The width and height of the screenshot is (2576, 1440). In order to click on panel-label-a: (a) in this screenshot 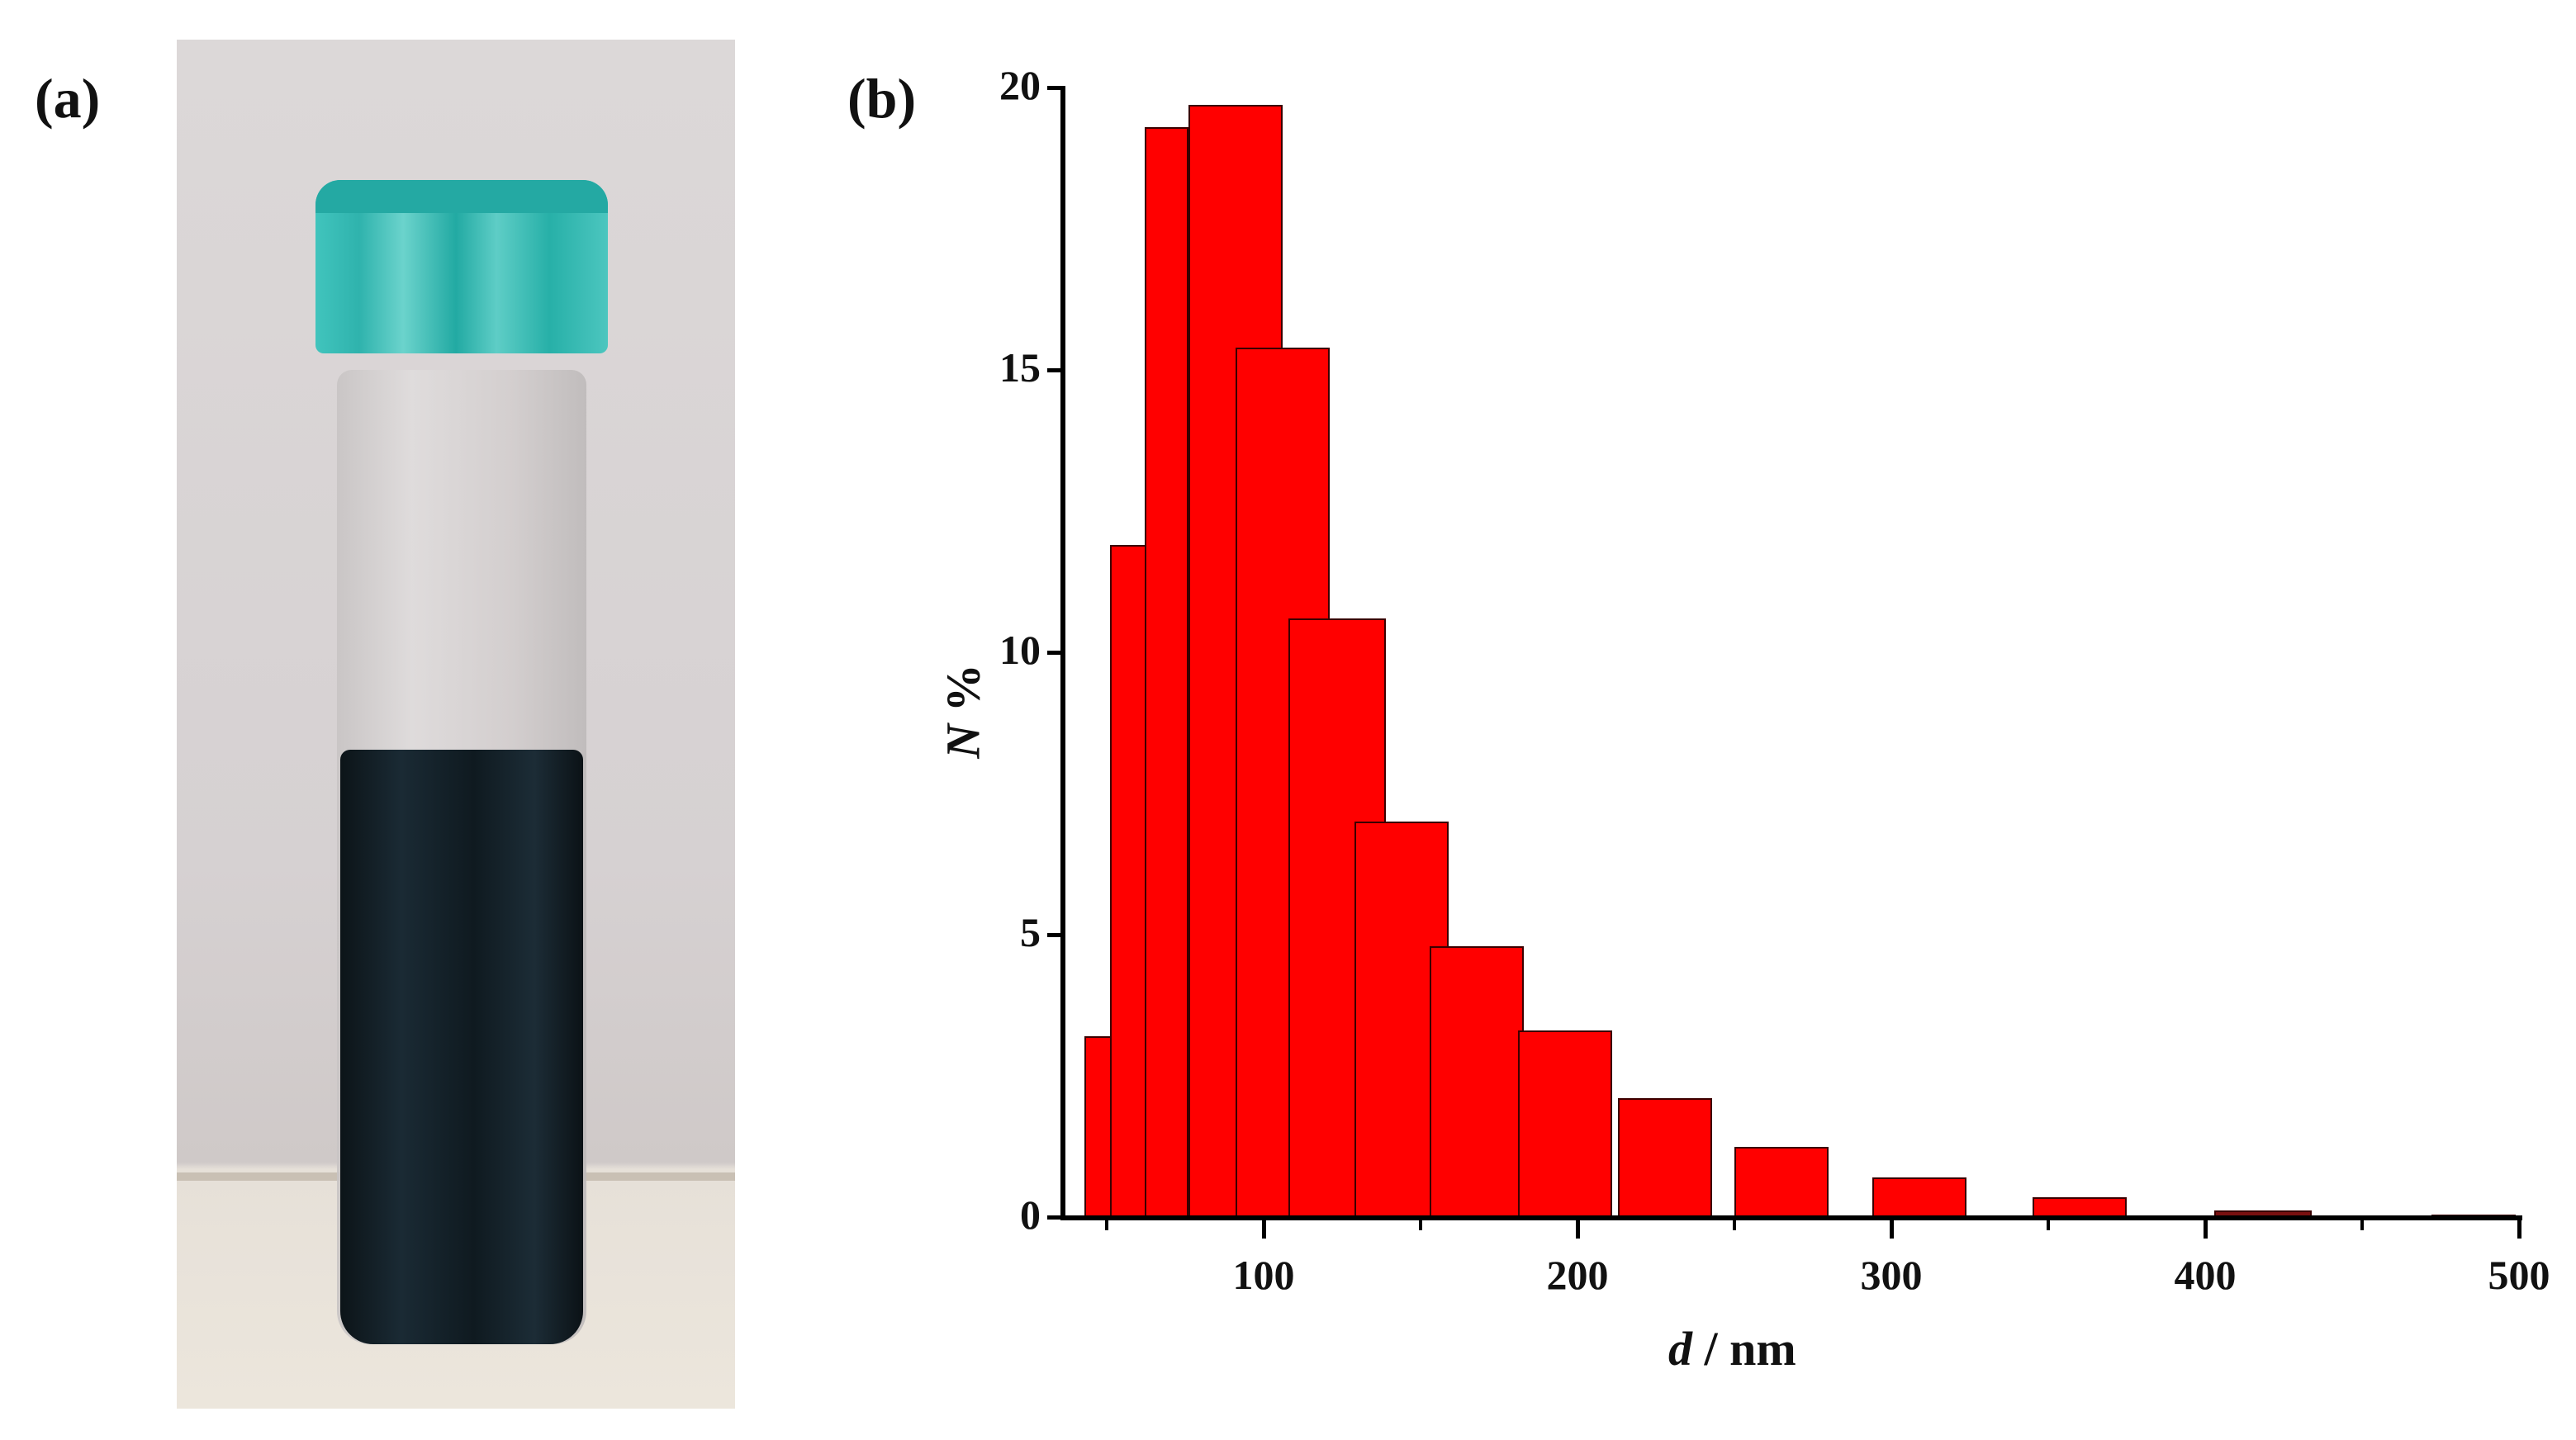, I will do `click(68, 98)`.